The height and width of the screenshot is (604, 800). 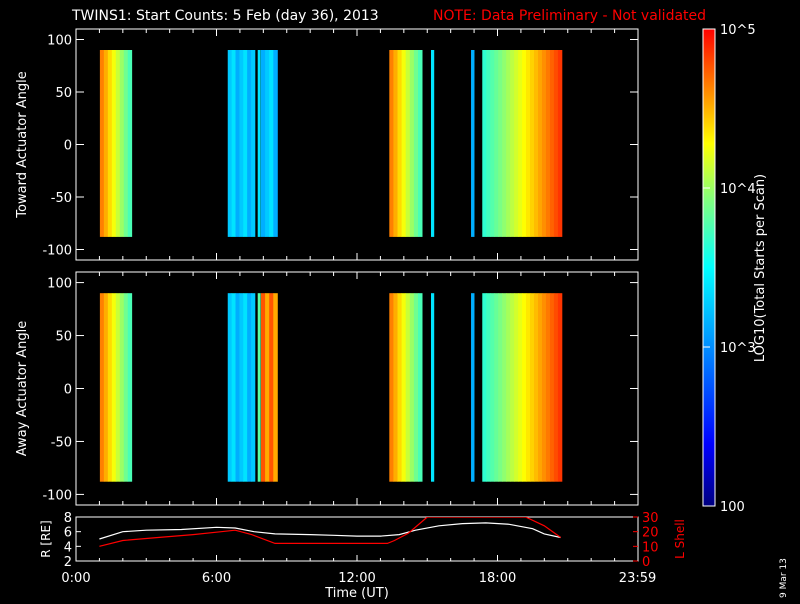 What do you see at coordinates (650, 518) in the screenshot?
I see `right-y-tick-label: 30` at bounding box center [650, 518].